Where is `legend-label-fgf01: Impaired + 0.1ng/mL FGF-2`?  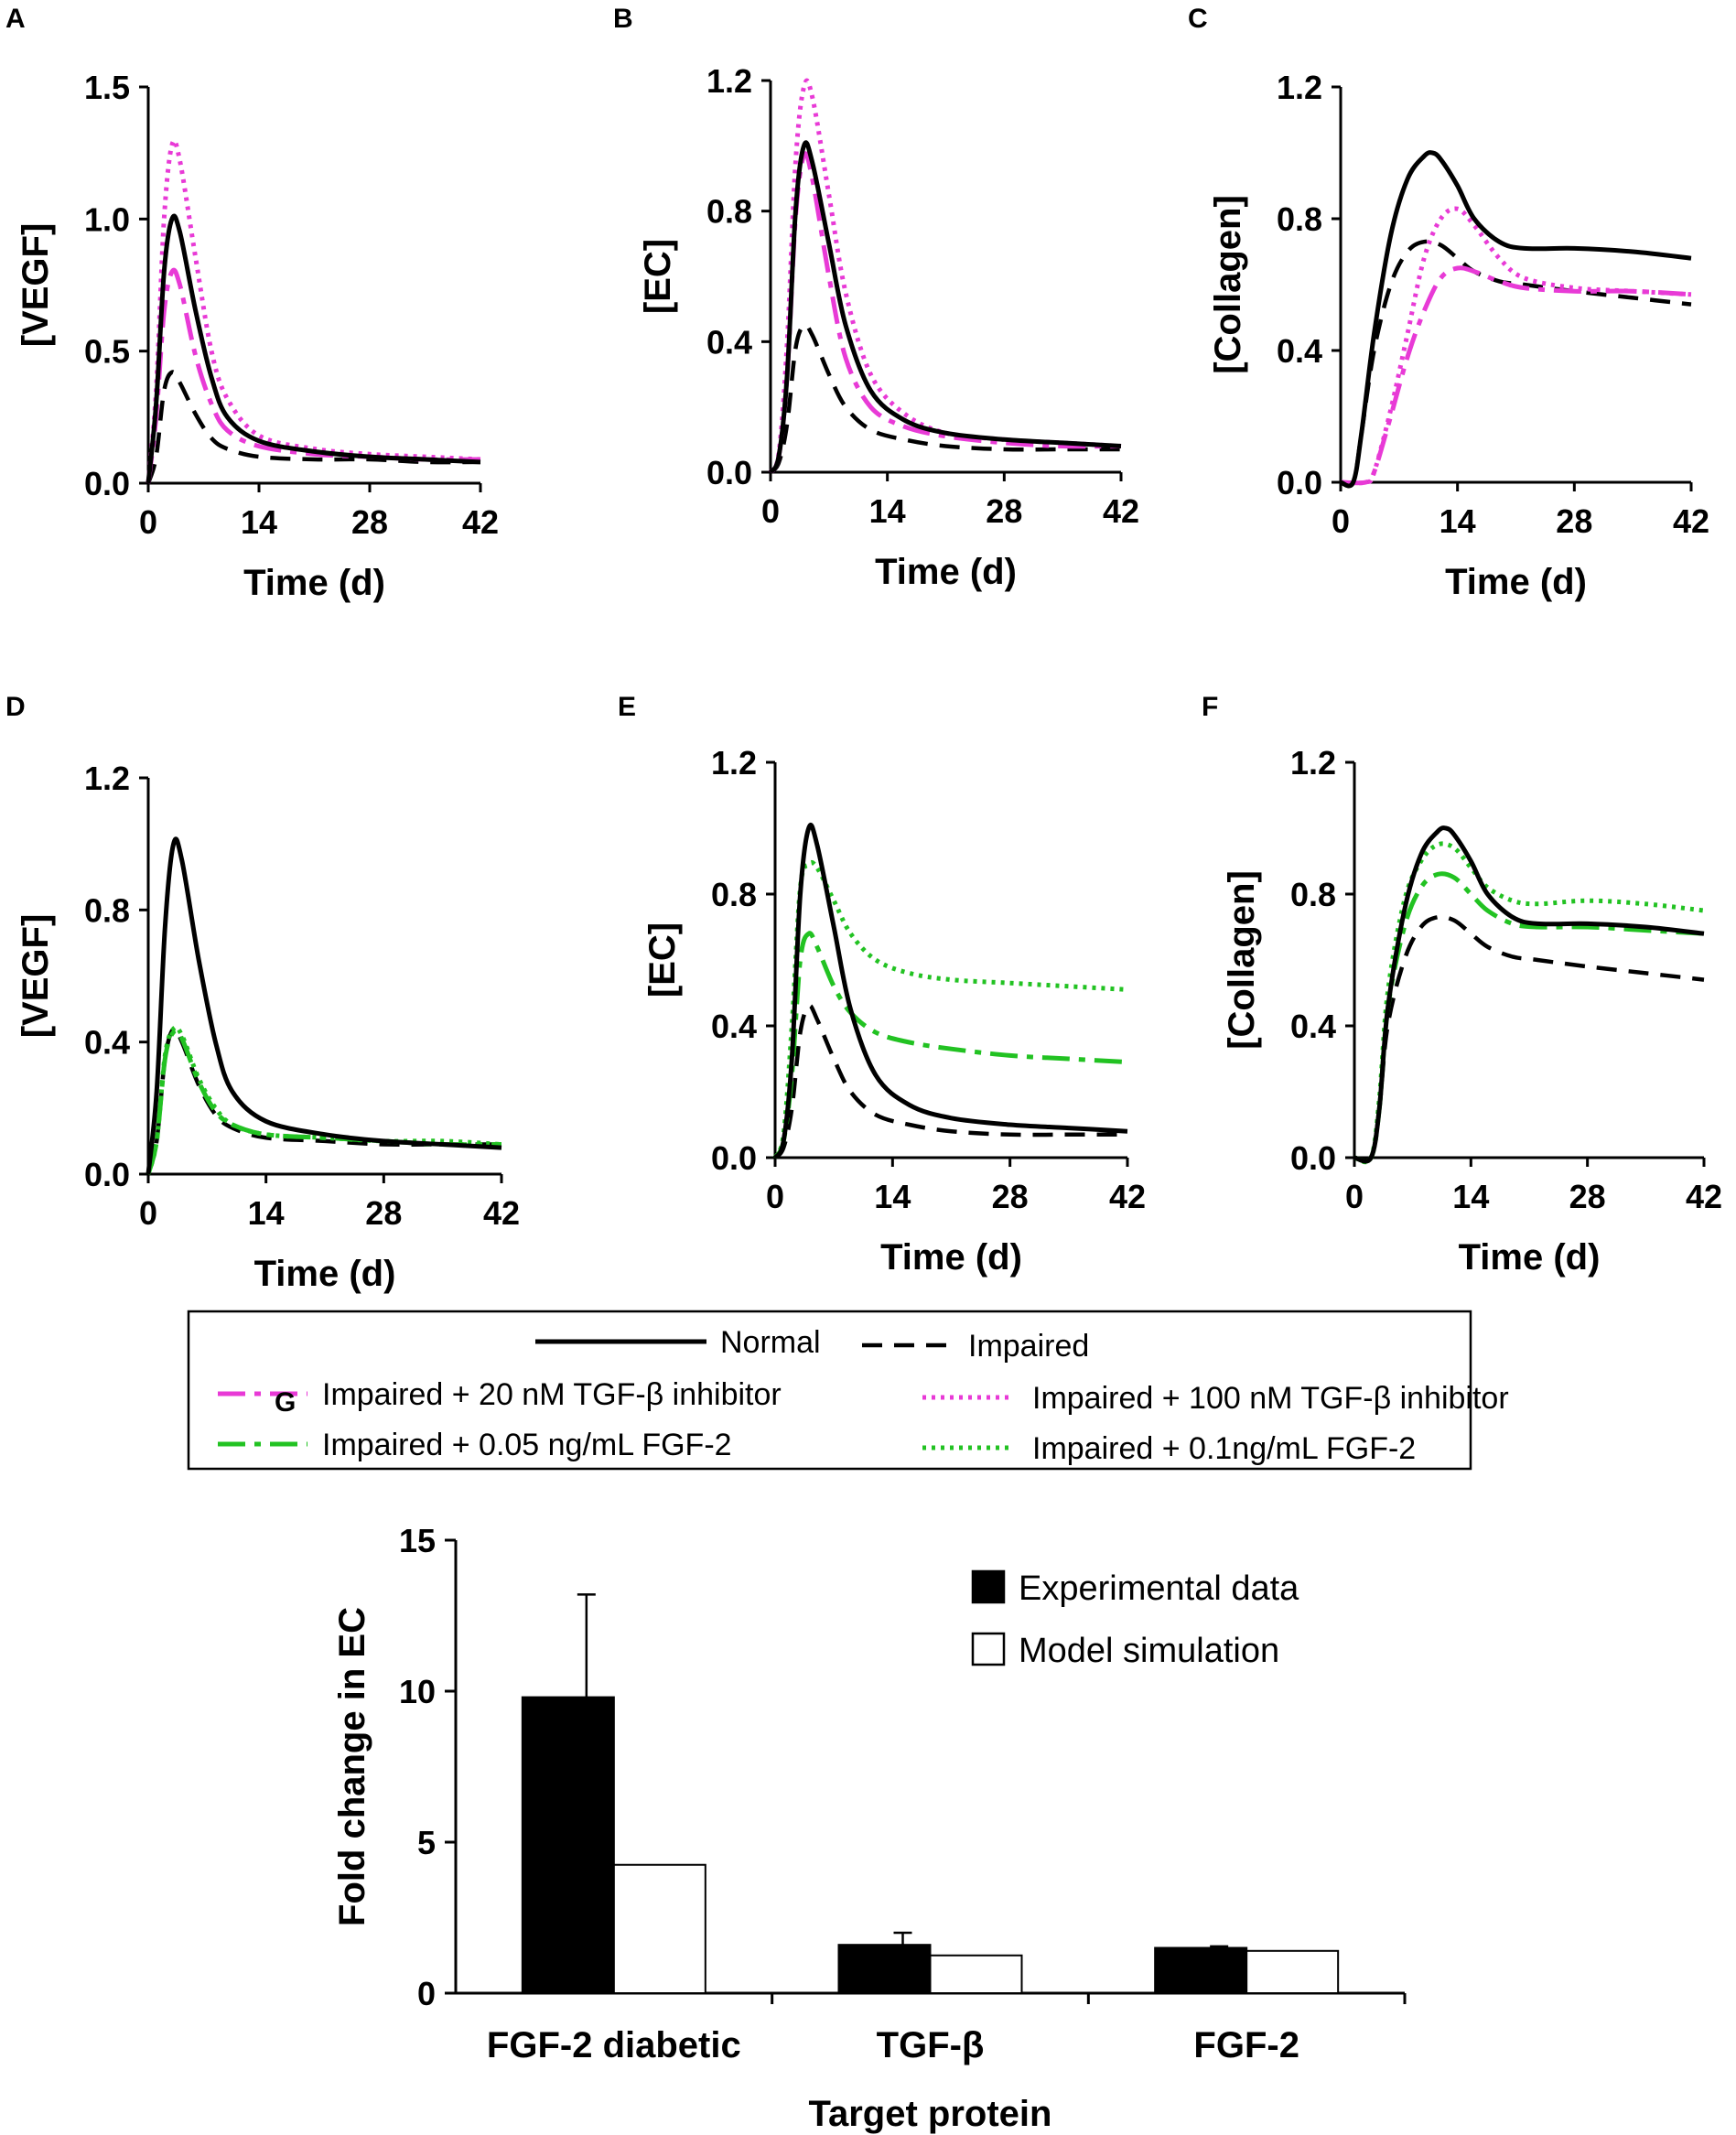 legend-label-fgf01: Impaired + 0.1ng/mL FGF-2 is located at coordinates (1224, 1448).